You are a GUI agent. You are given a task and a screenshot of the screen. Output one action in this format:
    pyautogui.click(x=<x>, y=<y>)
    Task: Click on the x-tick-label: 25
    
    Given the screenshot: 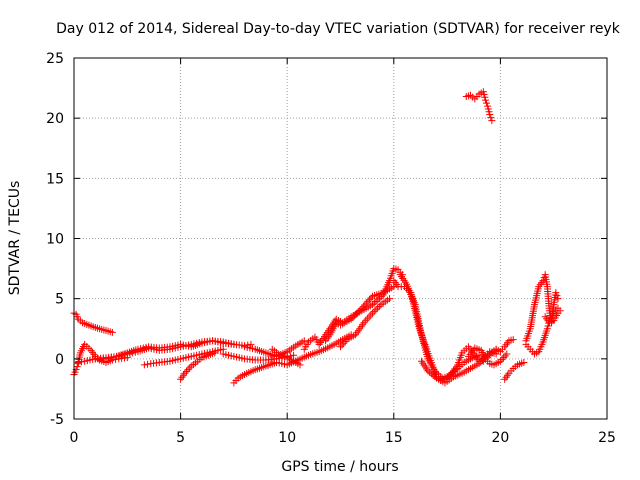 What is the action you would take?
    pyautogui.click(x=607, y=438)
    